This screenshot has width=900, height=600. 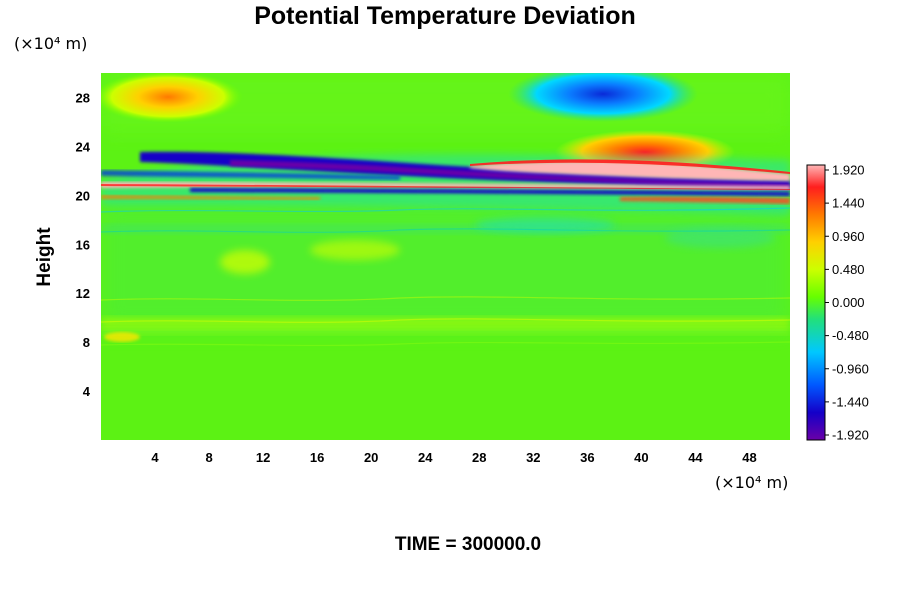 I want to click on y-tick-label: 28, so click(x=83, y=97).